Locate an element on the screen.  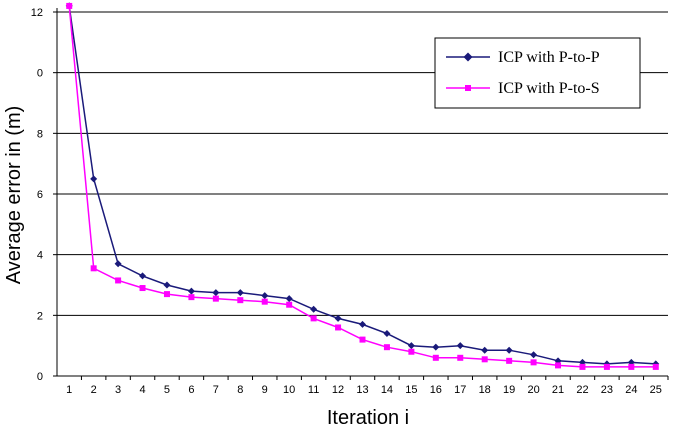
y-tick-label: 4 is located at coordinates (40, 256).